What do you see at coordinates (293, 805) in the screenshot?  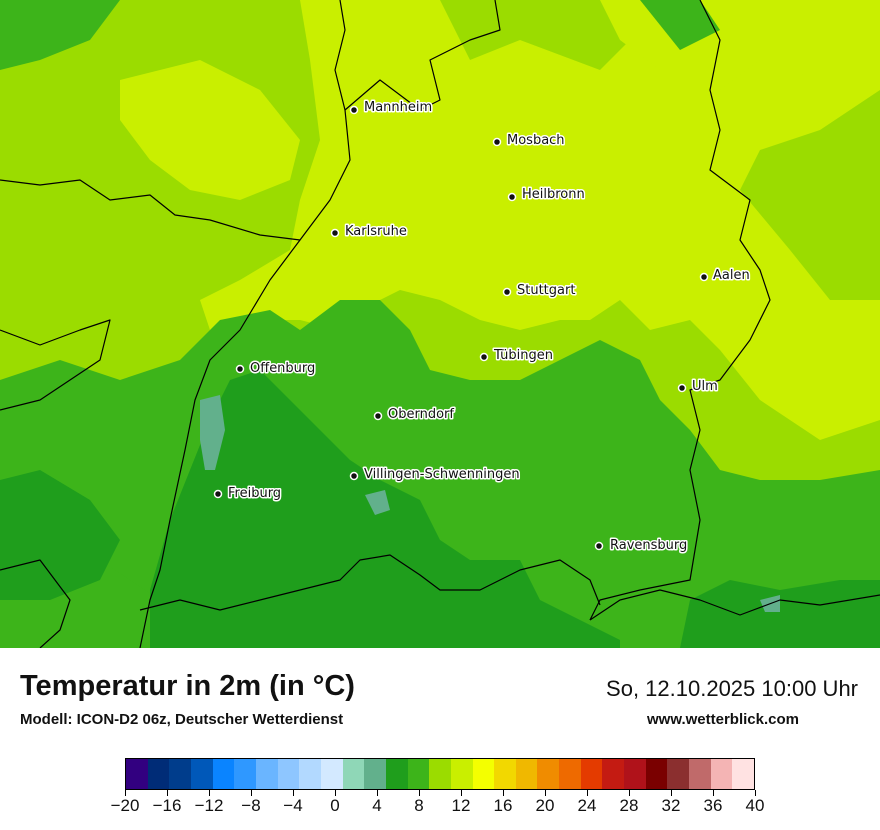 I see `scale-tick-label: −4` at bounding box center [293, 805].